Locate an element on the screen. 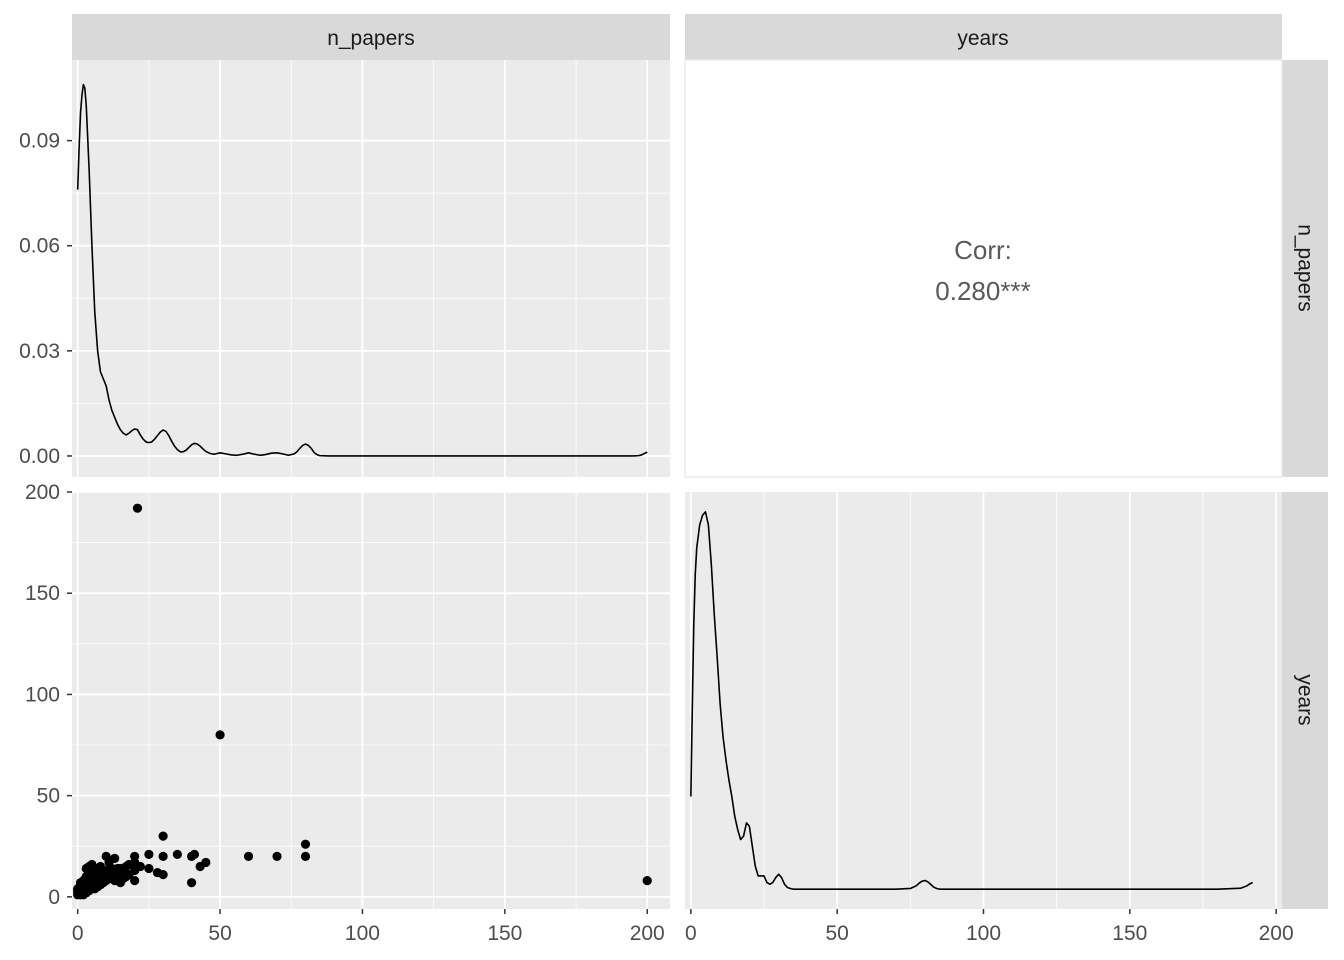 This screenshot has width=1344, height=960. y-tick-label: 50 is located at coordinates (48, 796).